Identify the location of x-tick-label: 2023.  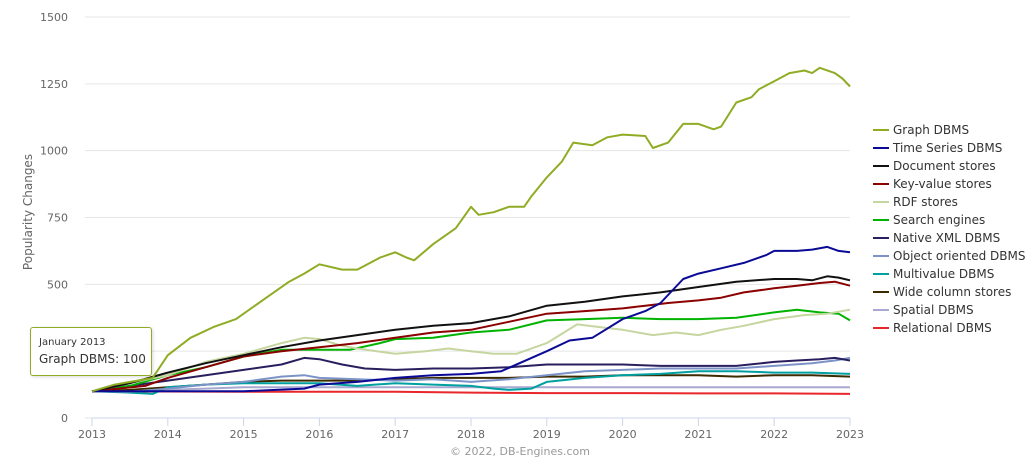
(850, 434).